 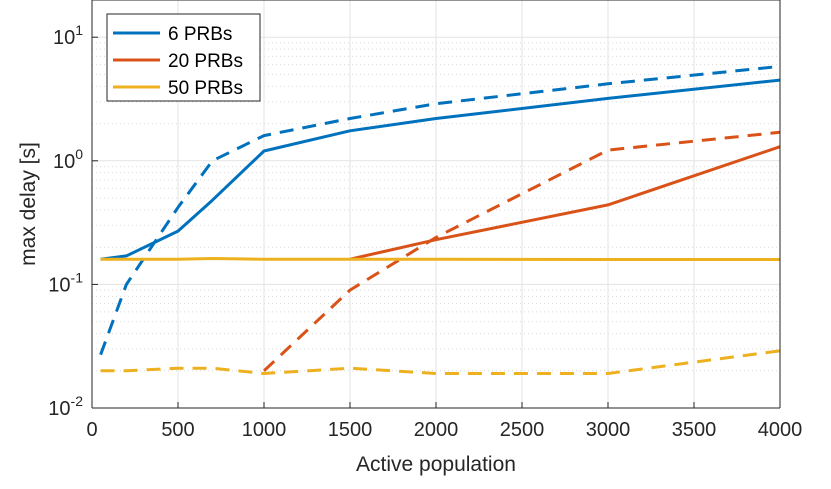 I want to click on x-axis-title: Active population, so click(x=436, y=464).